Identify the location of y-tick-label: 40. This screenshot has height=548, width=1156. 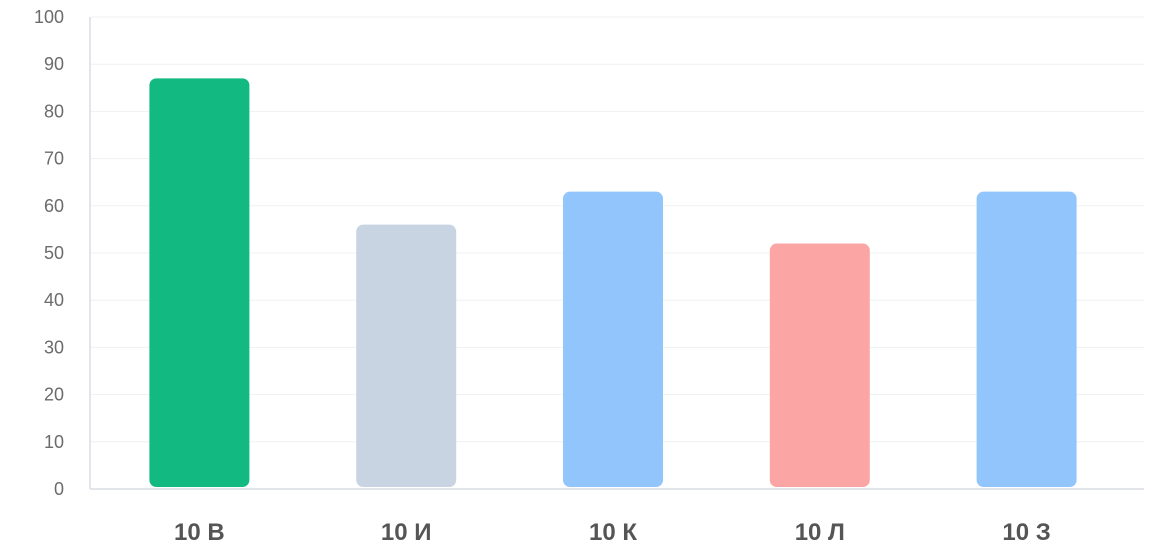
(54, 300).